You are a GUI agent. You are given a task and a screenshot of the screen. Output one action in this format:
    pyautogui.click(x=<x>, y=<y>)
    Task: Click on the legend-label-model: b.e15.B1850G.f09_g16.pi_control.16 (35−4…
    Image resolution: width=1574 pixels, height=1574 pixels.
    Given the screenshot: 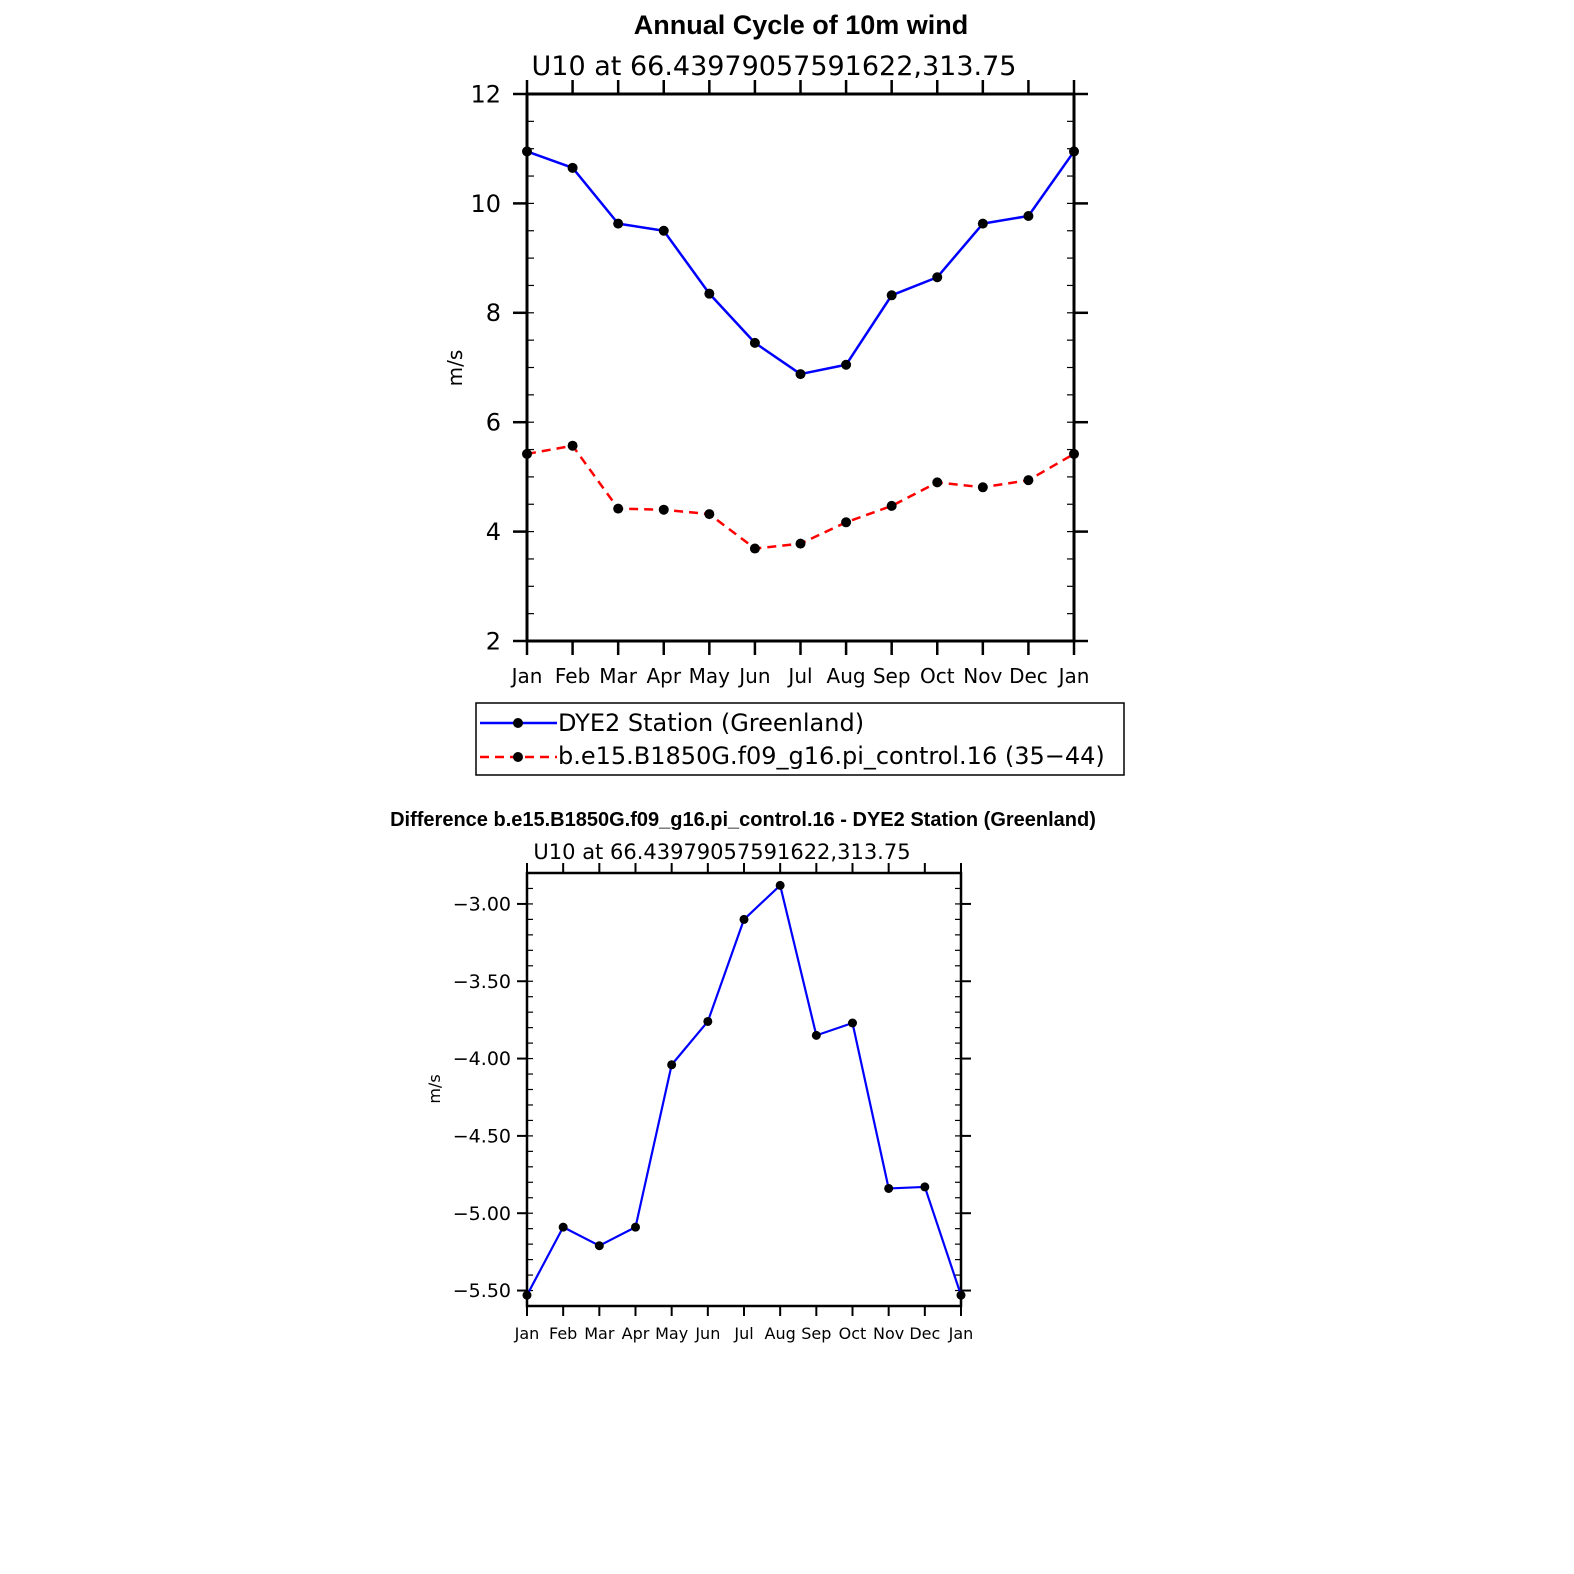 What is the action you would take?
    pyautogui.click(x=831, y=756)
    